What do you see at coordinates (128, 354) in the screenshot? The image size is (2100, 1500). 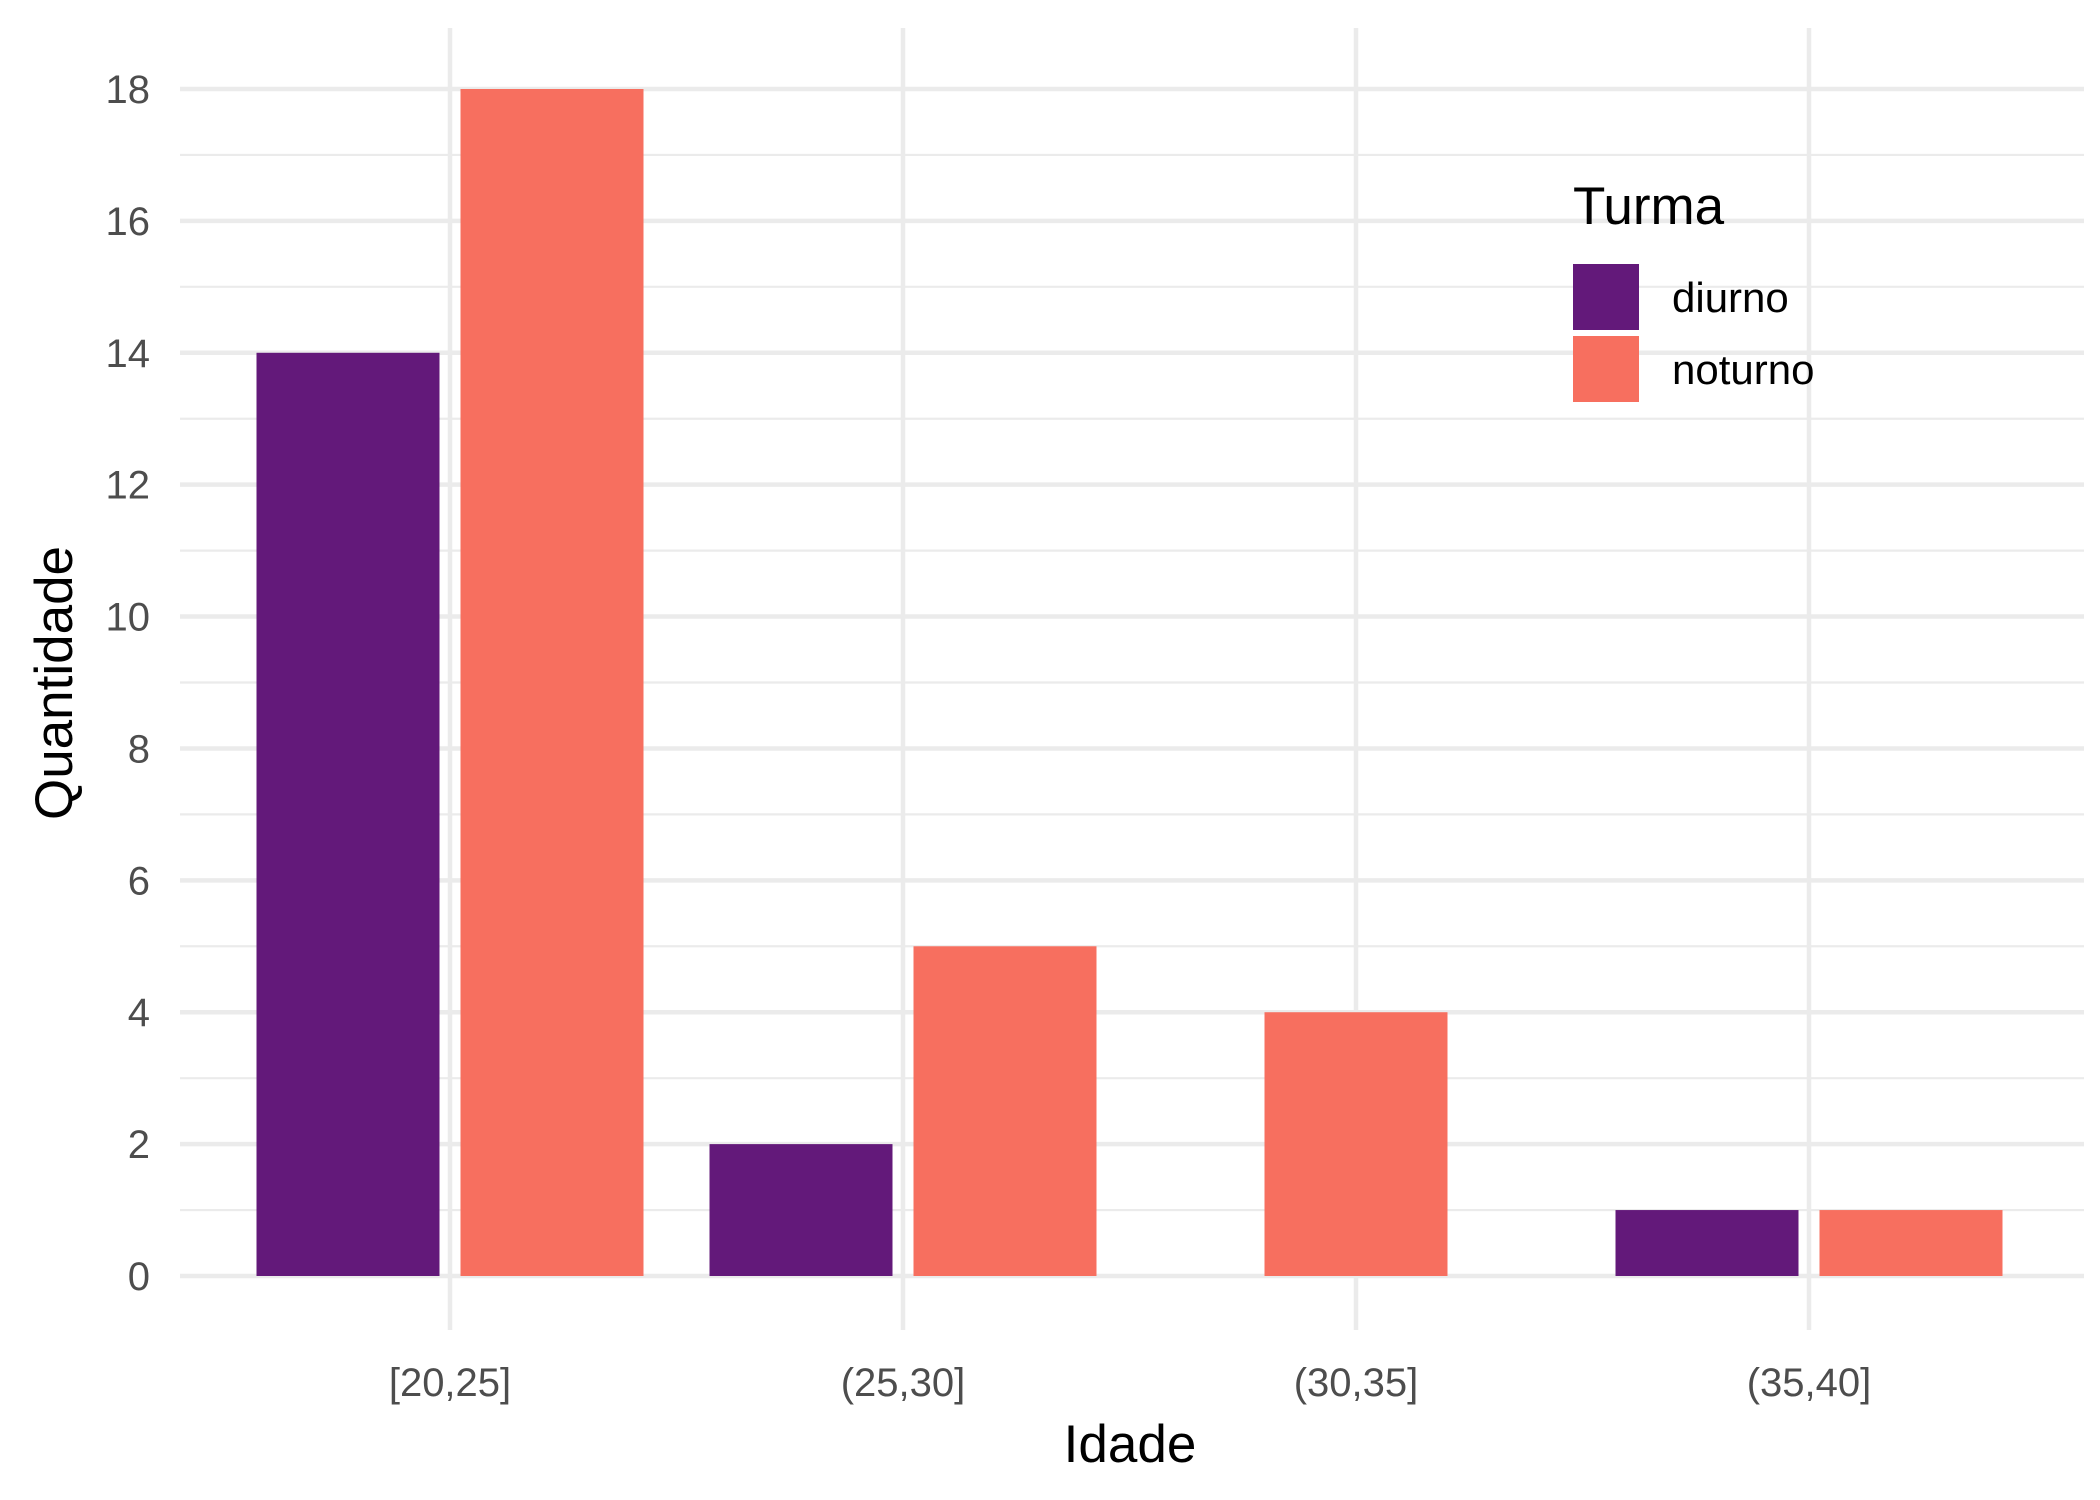 I see `y-tick-label: 14` at bounding box center [128, 354].